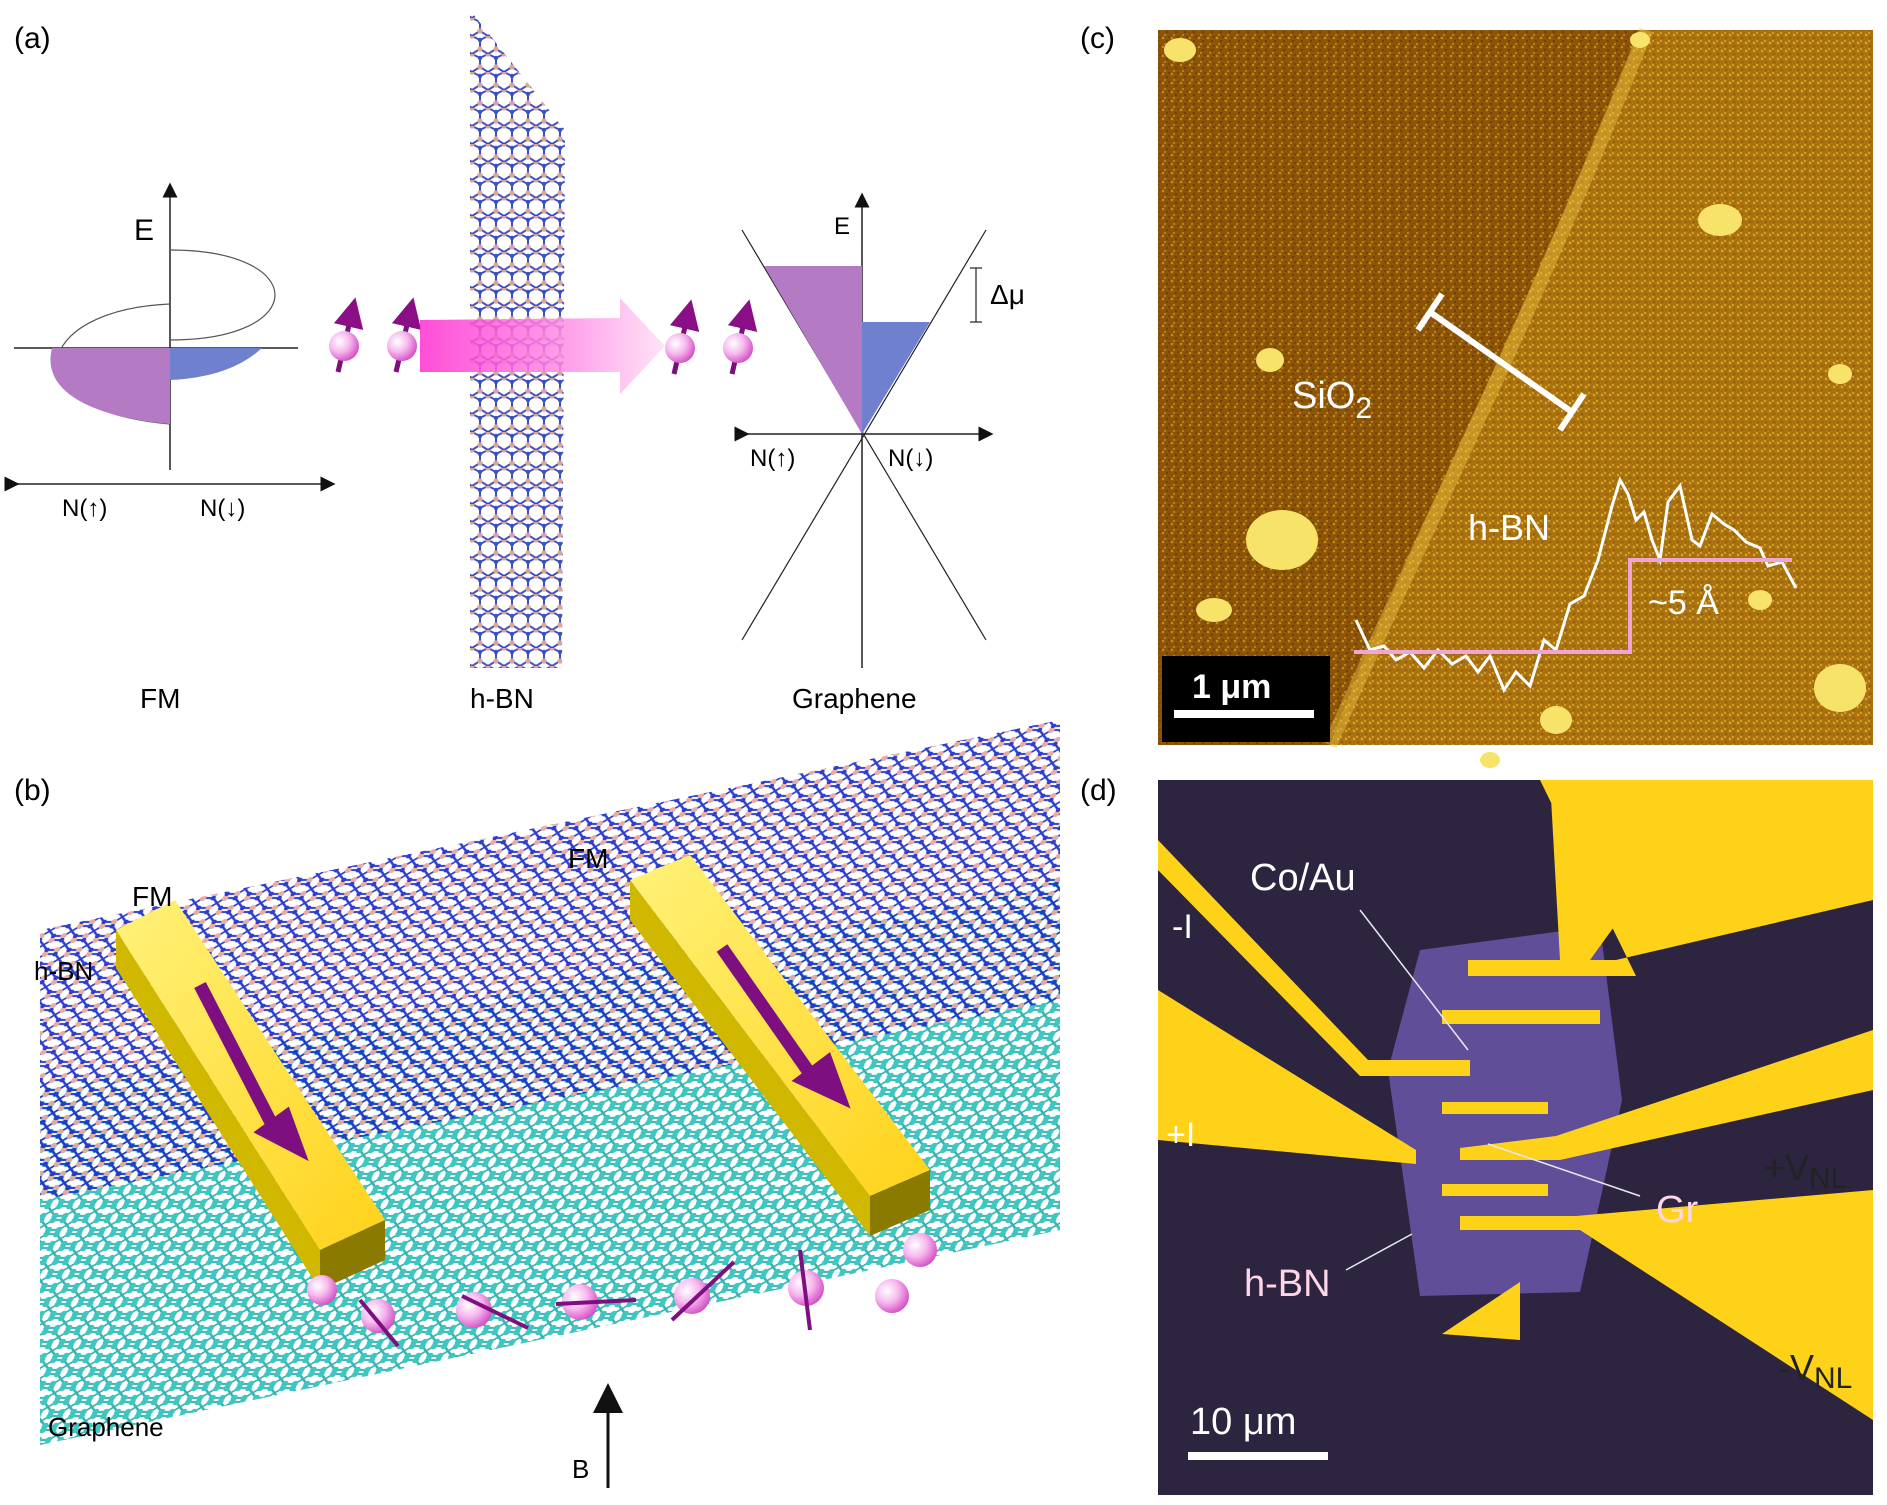 Image resolution: width=1887 pixels, height=1505 pixels. What do you see at coordinates (1683, 603) in the screenshot?
I see `step-height-label: ~5 Å` at bounding box center [1683, 603].